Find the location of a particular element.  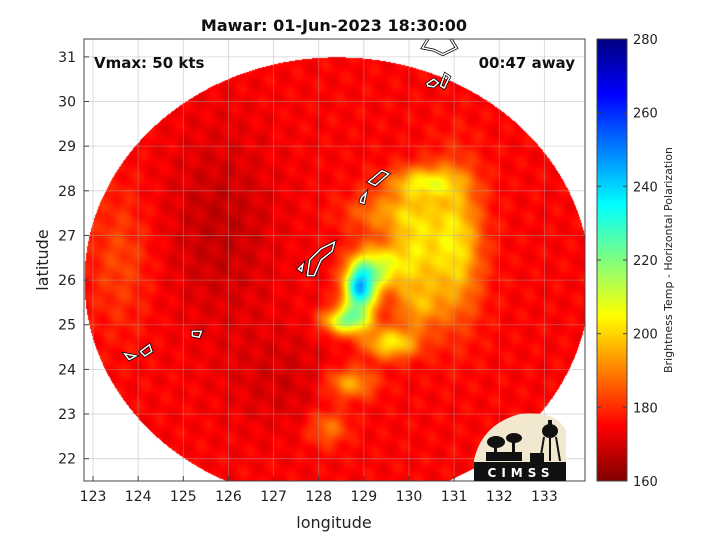

logo-banner is located at coordinates (520, 471).